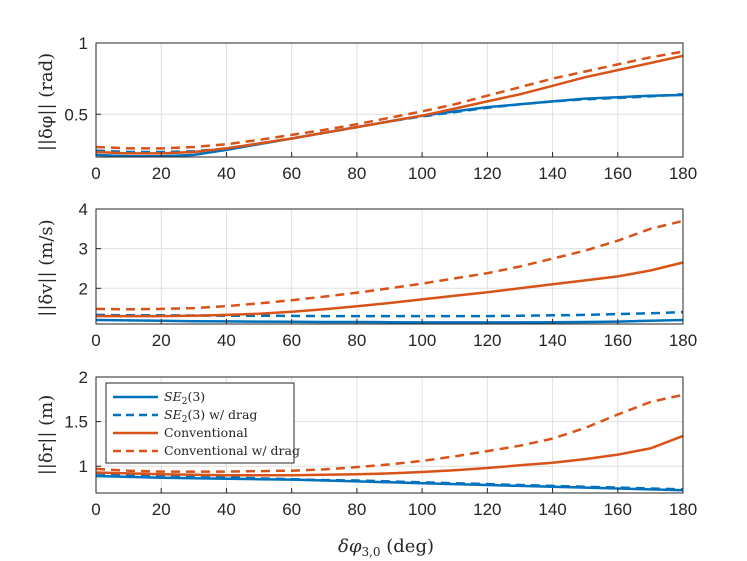  Describe the element at coordinates (232, 450) in the screenshot. I see `legend-label-conventional-drag: Conventional w/ drag` at that location.